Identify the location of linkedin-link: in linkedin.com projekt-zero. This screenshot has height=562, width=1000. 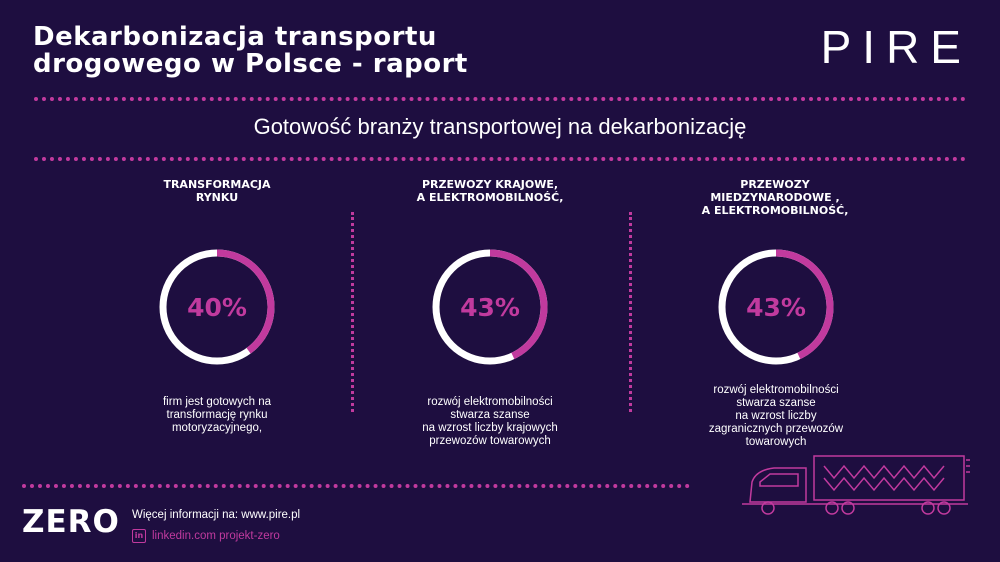
(206, 536).